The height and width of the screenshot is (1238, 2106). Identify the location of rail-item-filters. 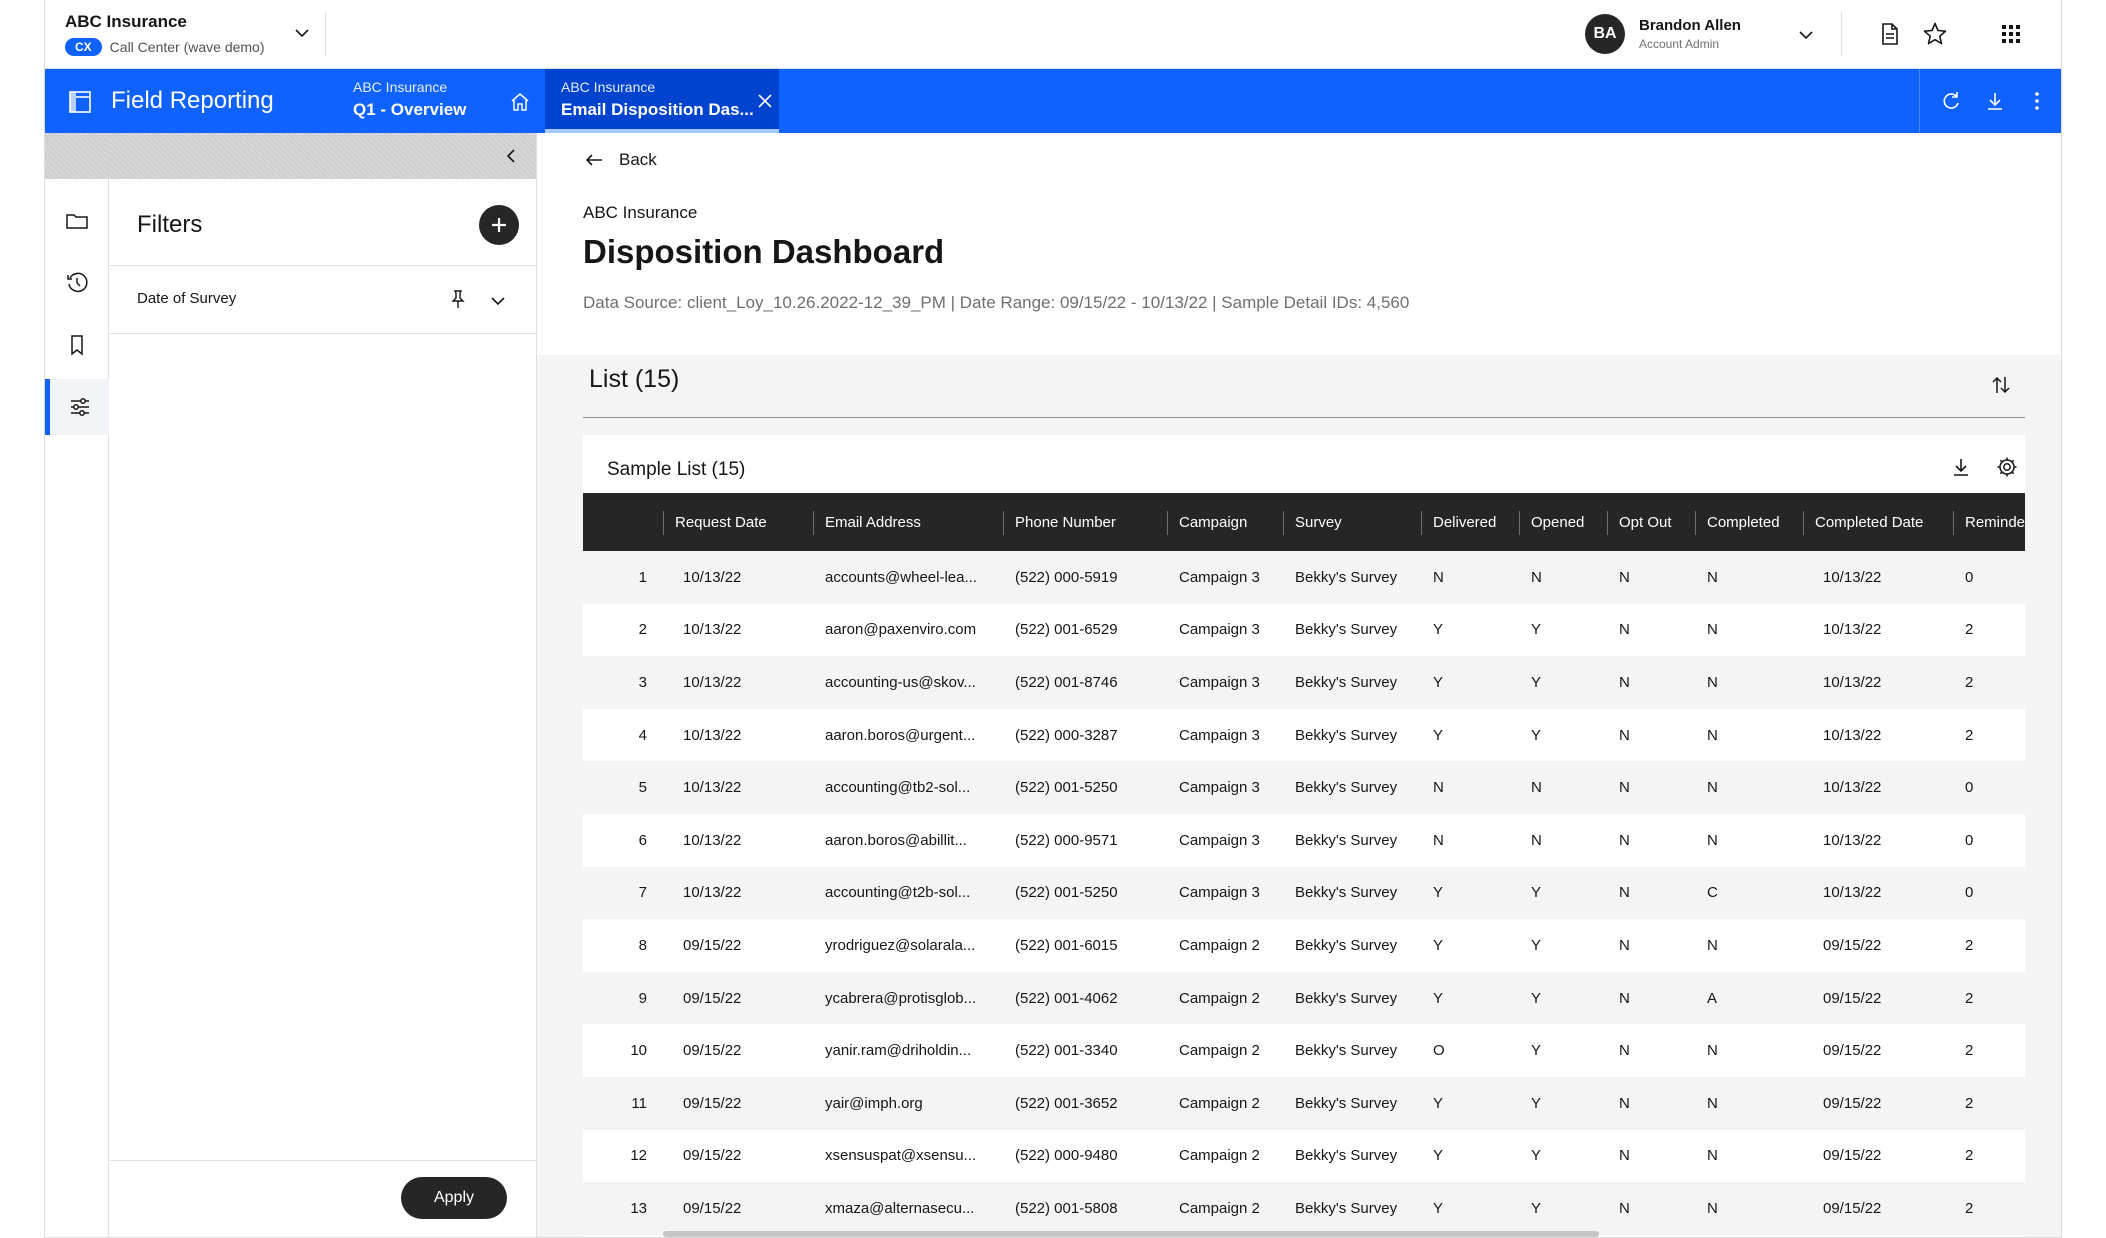
(77, 407).